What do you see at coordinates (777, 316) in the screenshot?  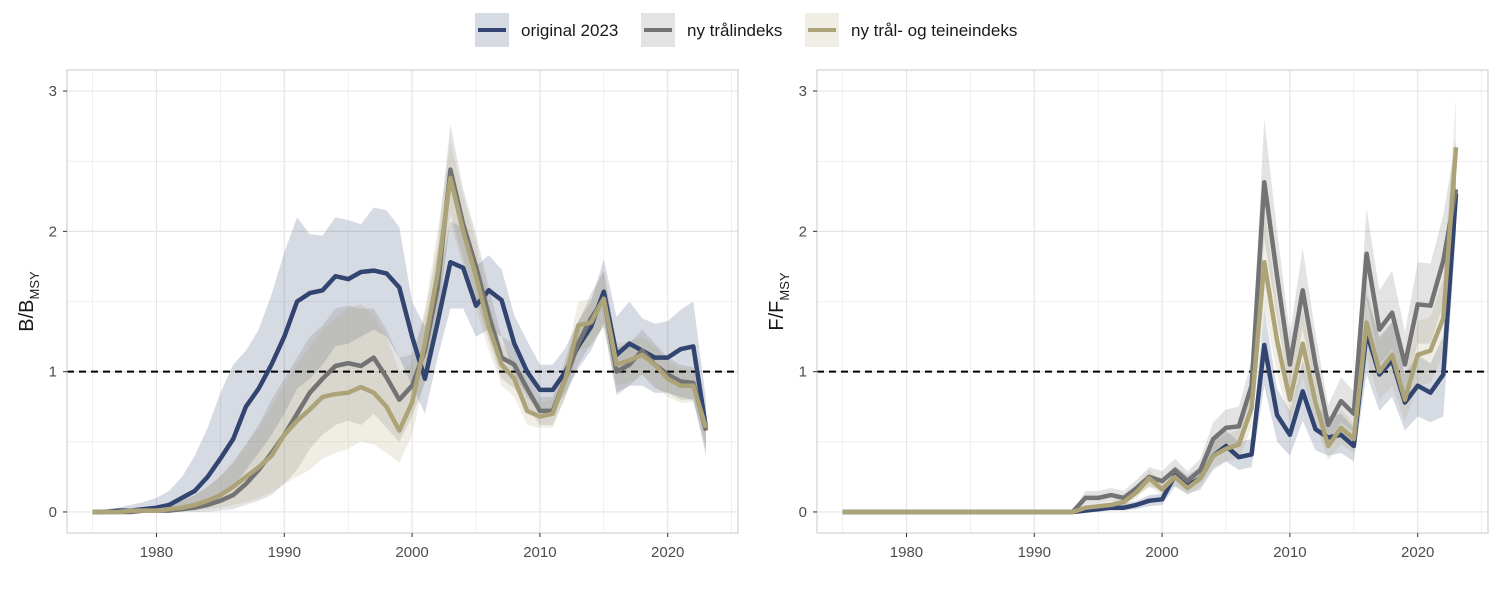 I see `y-axis-title-main: F/F` at bounding box center [777, 316].